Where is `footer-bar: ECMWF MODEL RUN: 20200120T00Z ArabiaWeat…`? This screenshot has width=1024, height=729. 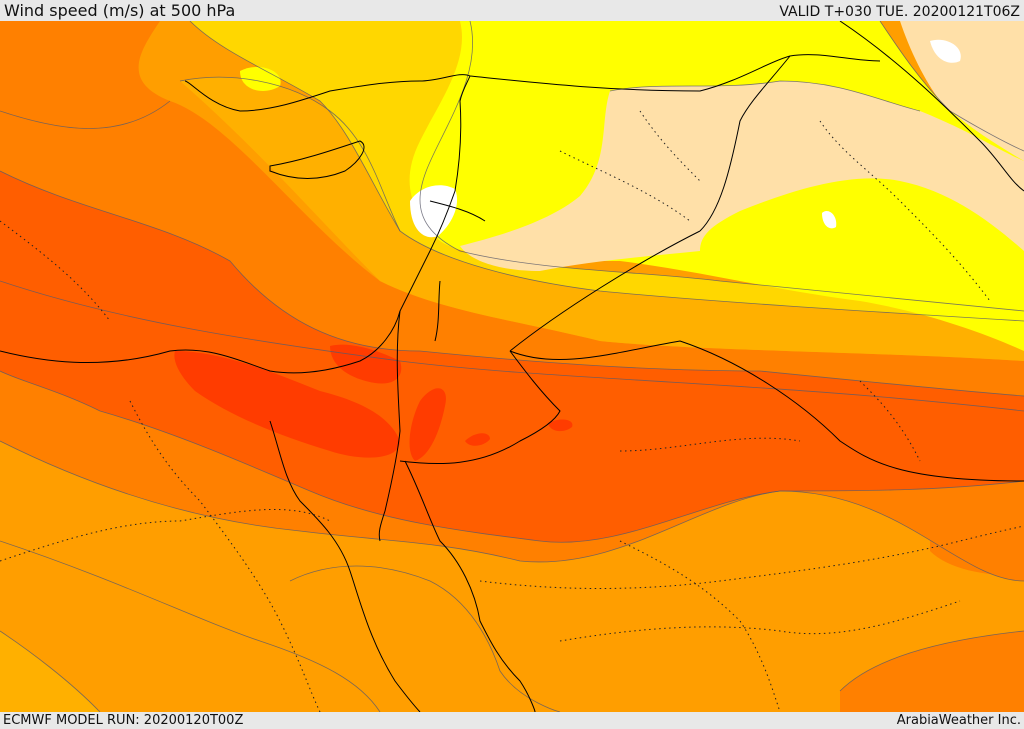
footer-bar: ECMWF MODEL RUN: 20200120T00Z ArabiaWeat… is located at coordinates (512, 720).